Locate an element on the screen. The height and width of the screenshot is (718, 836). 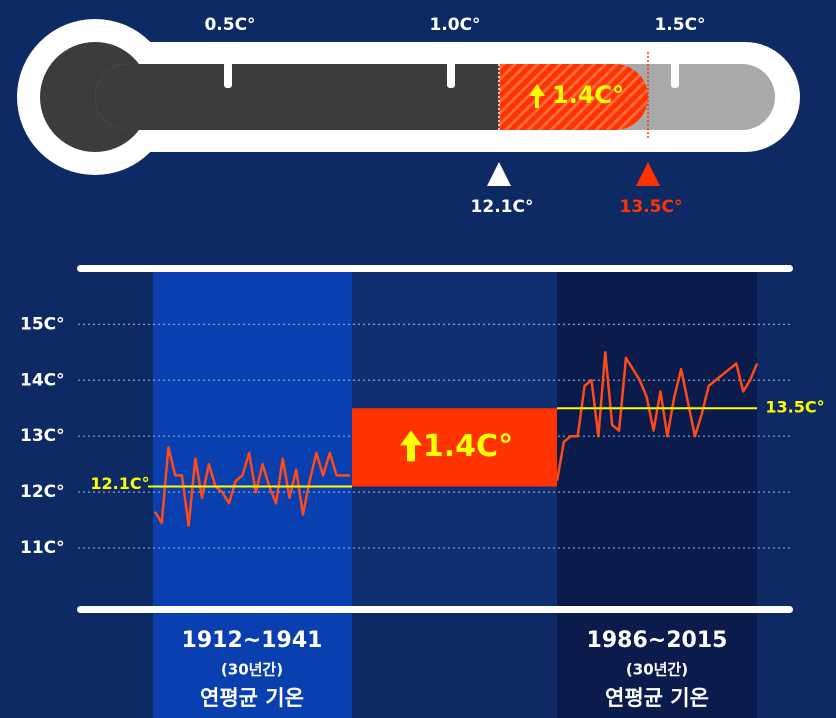
y-tick-label: 11C° is located at coordinates (42, 548).